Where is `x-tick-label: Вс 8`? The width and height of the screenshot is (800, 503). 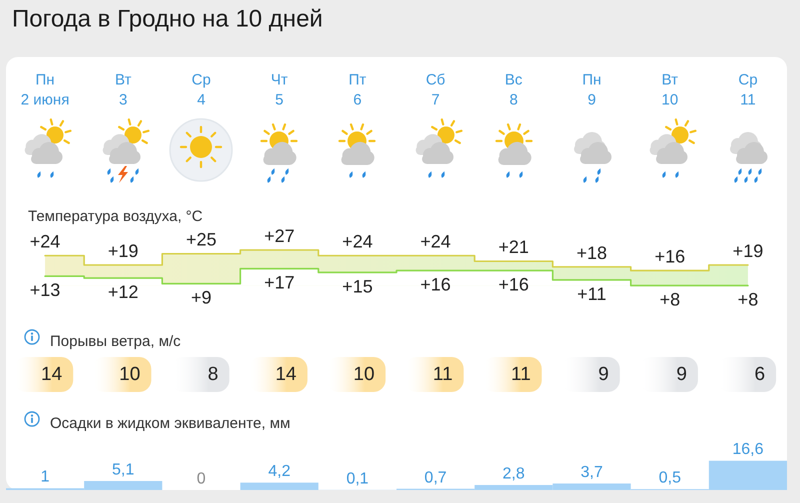
x-tick-label: Вс 8 is located at coordinates (513, 90).